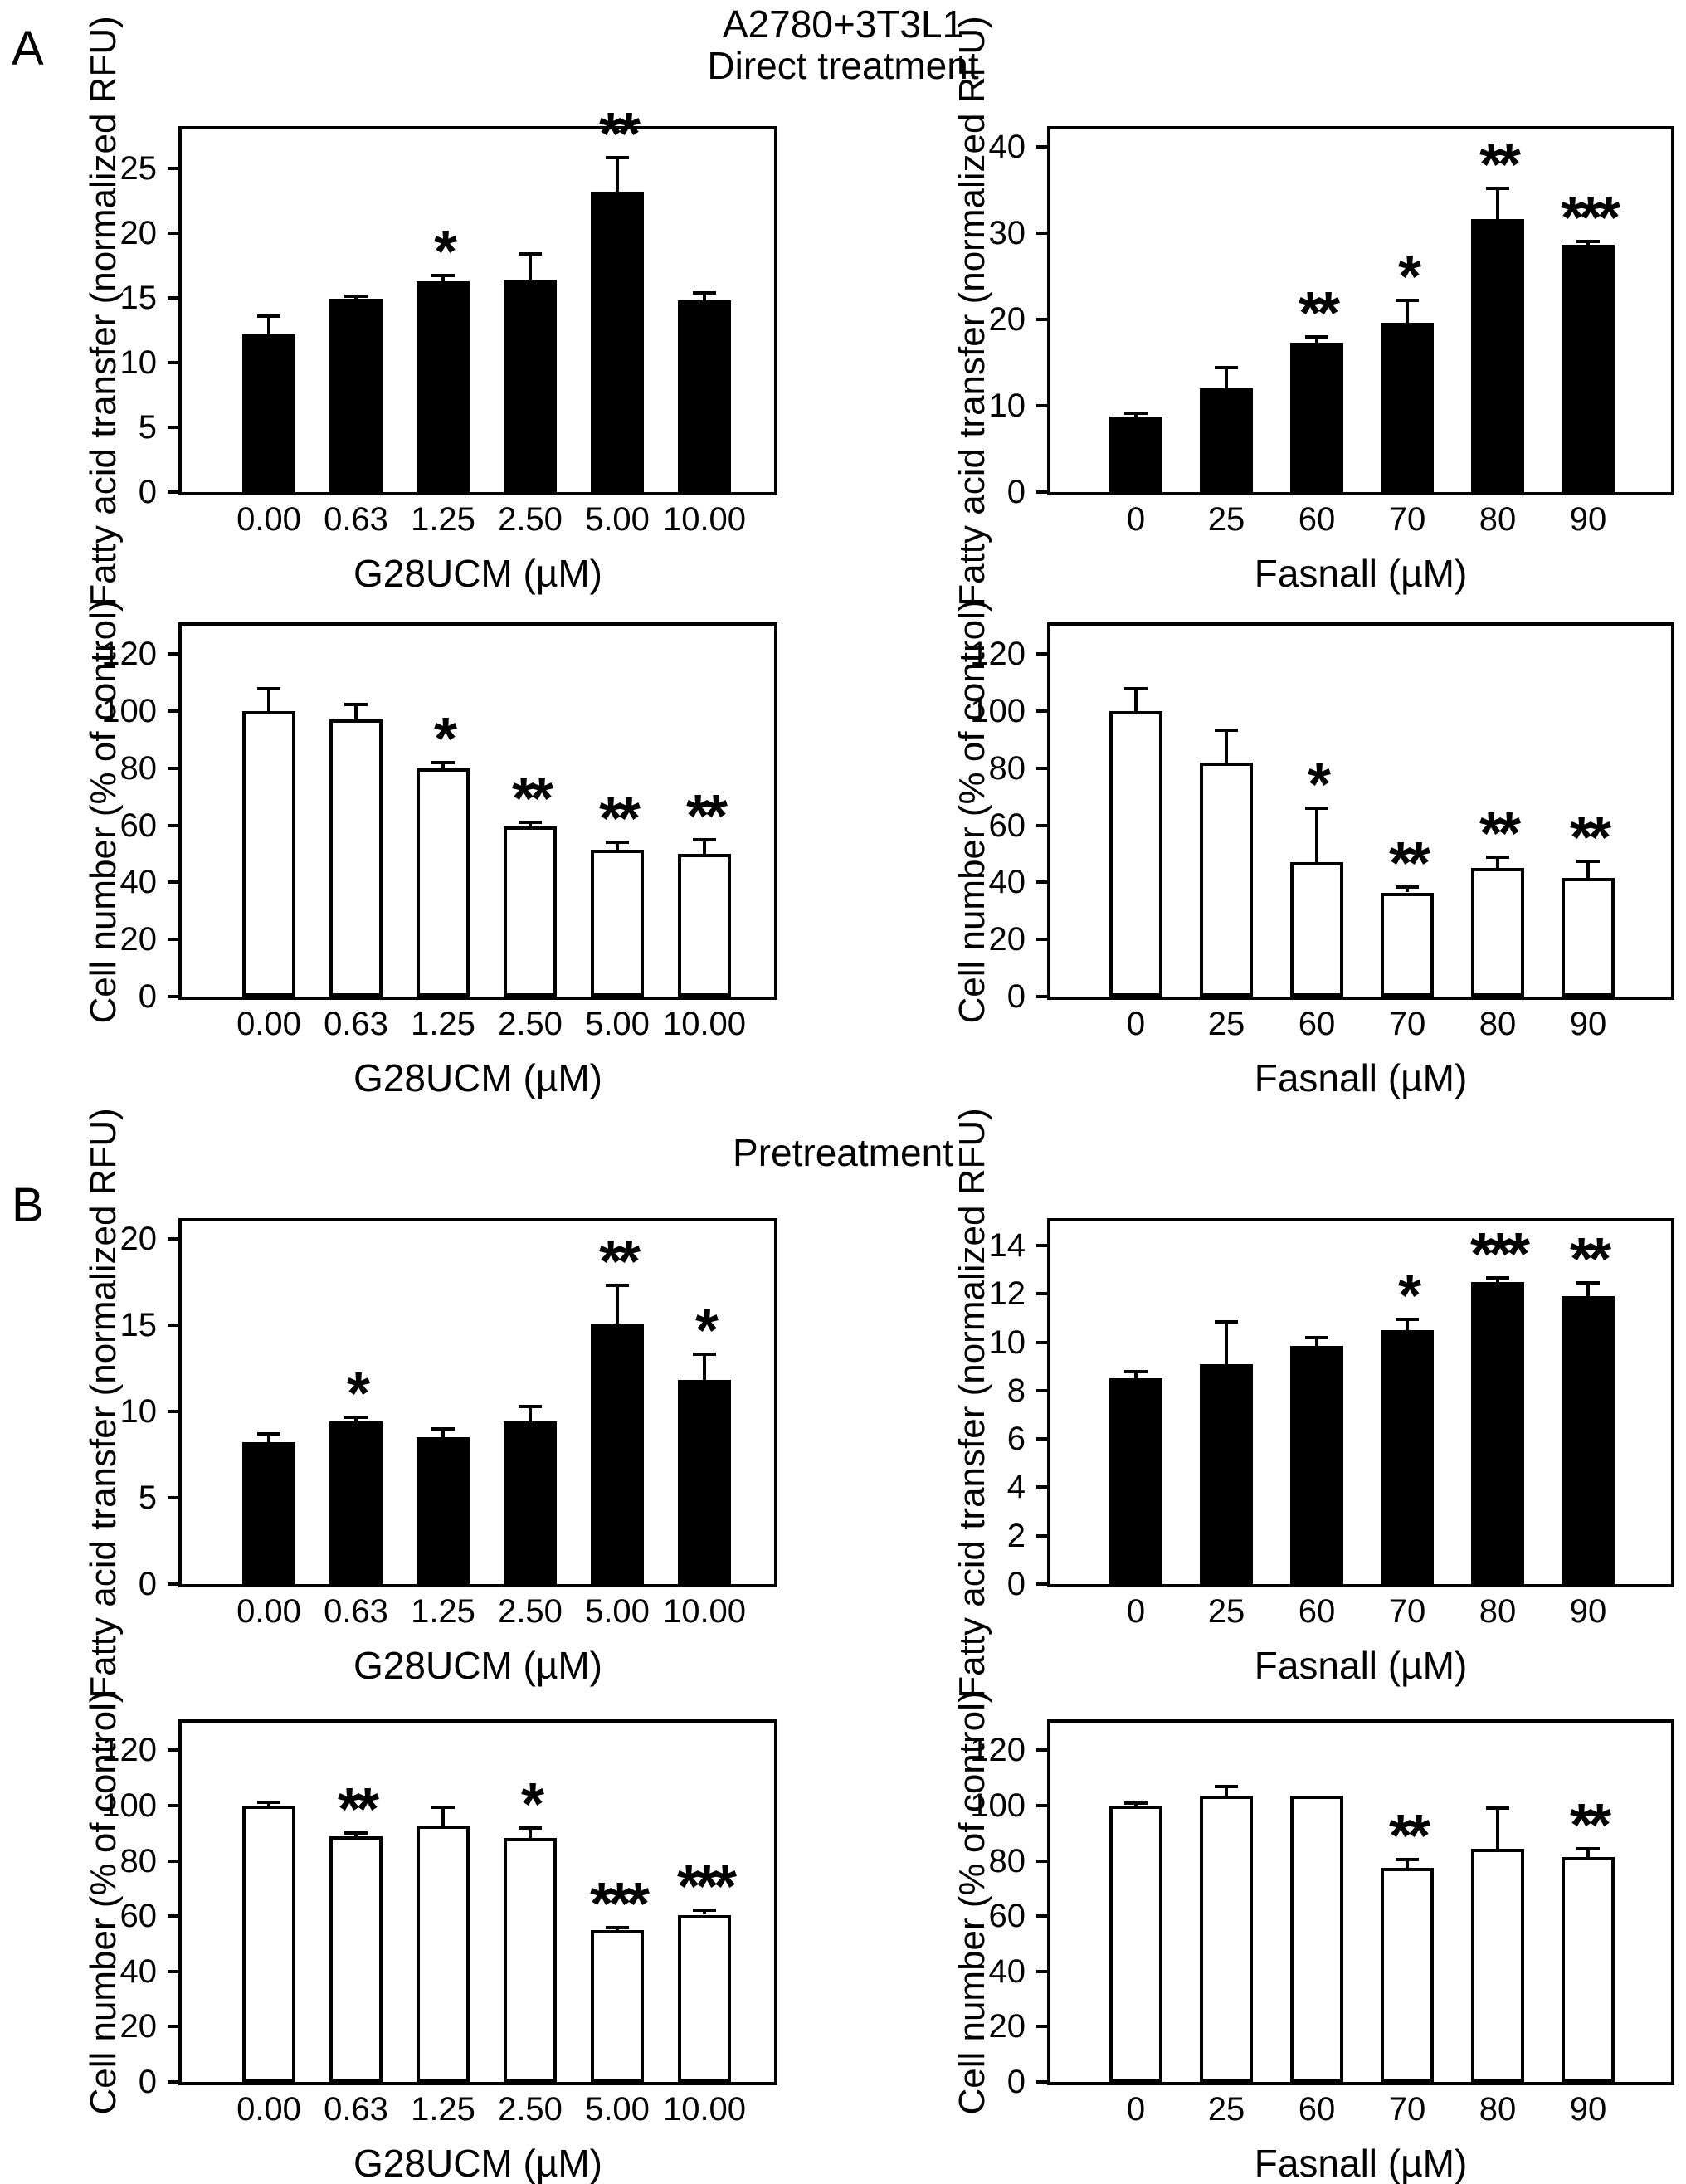 Image resolution: width=1686 pixels, height=2184 pixels. I want to click on x-tick-label: 0.00, so click(268, 2109).